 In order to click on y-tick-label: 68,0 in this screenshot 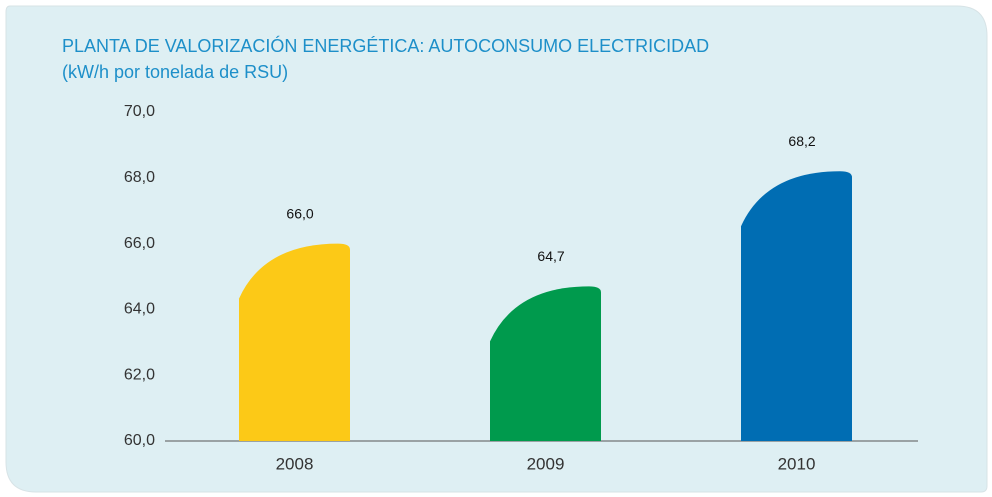, I will do `click(139, 177)`.